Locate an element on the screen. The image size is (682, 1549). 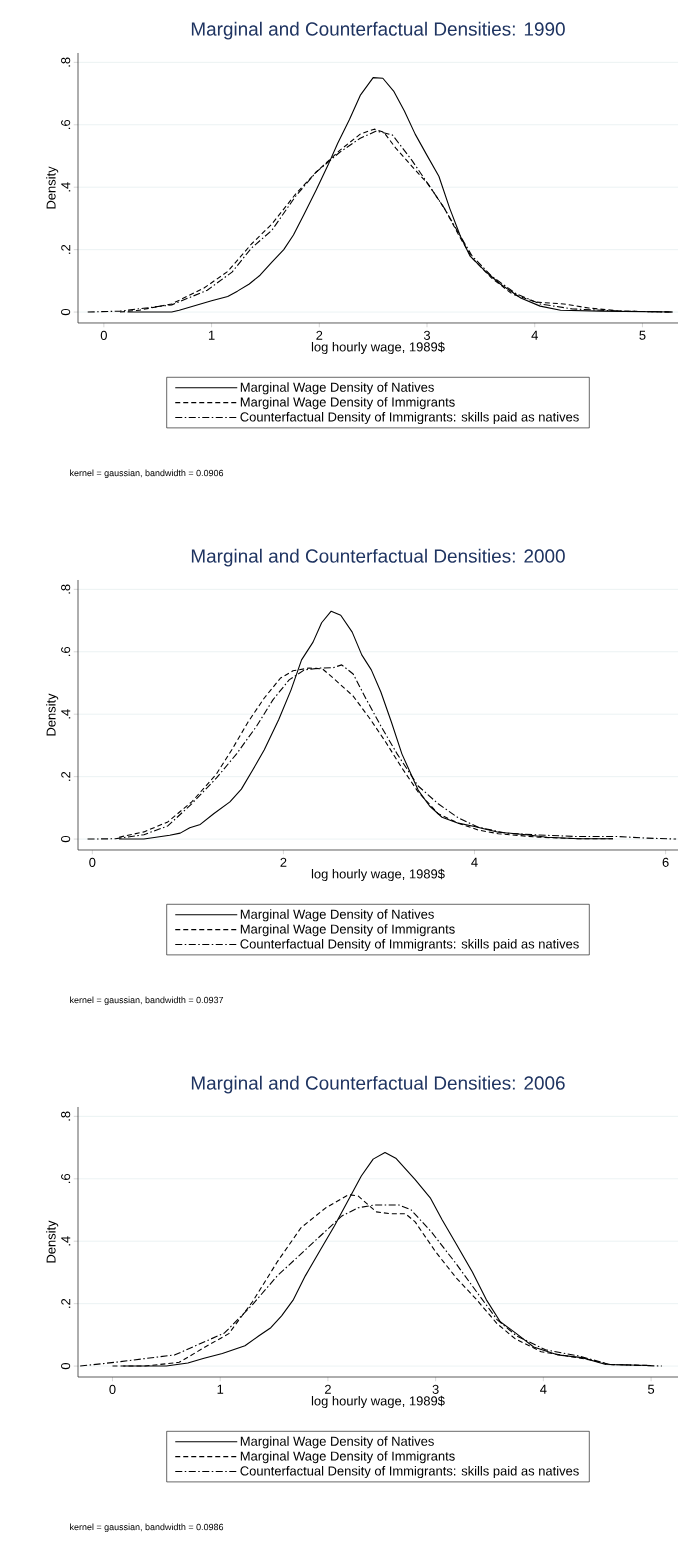
text: kernel = gaussian, bandwidth = 0.0906 is located at coordinates (147, 473).